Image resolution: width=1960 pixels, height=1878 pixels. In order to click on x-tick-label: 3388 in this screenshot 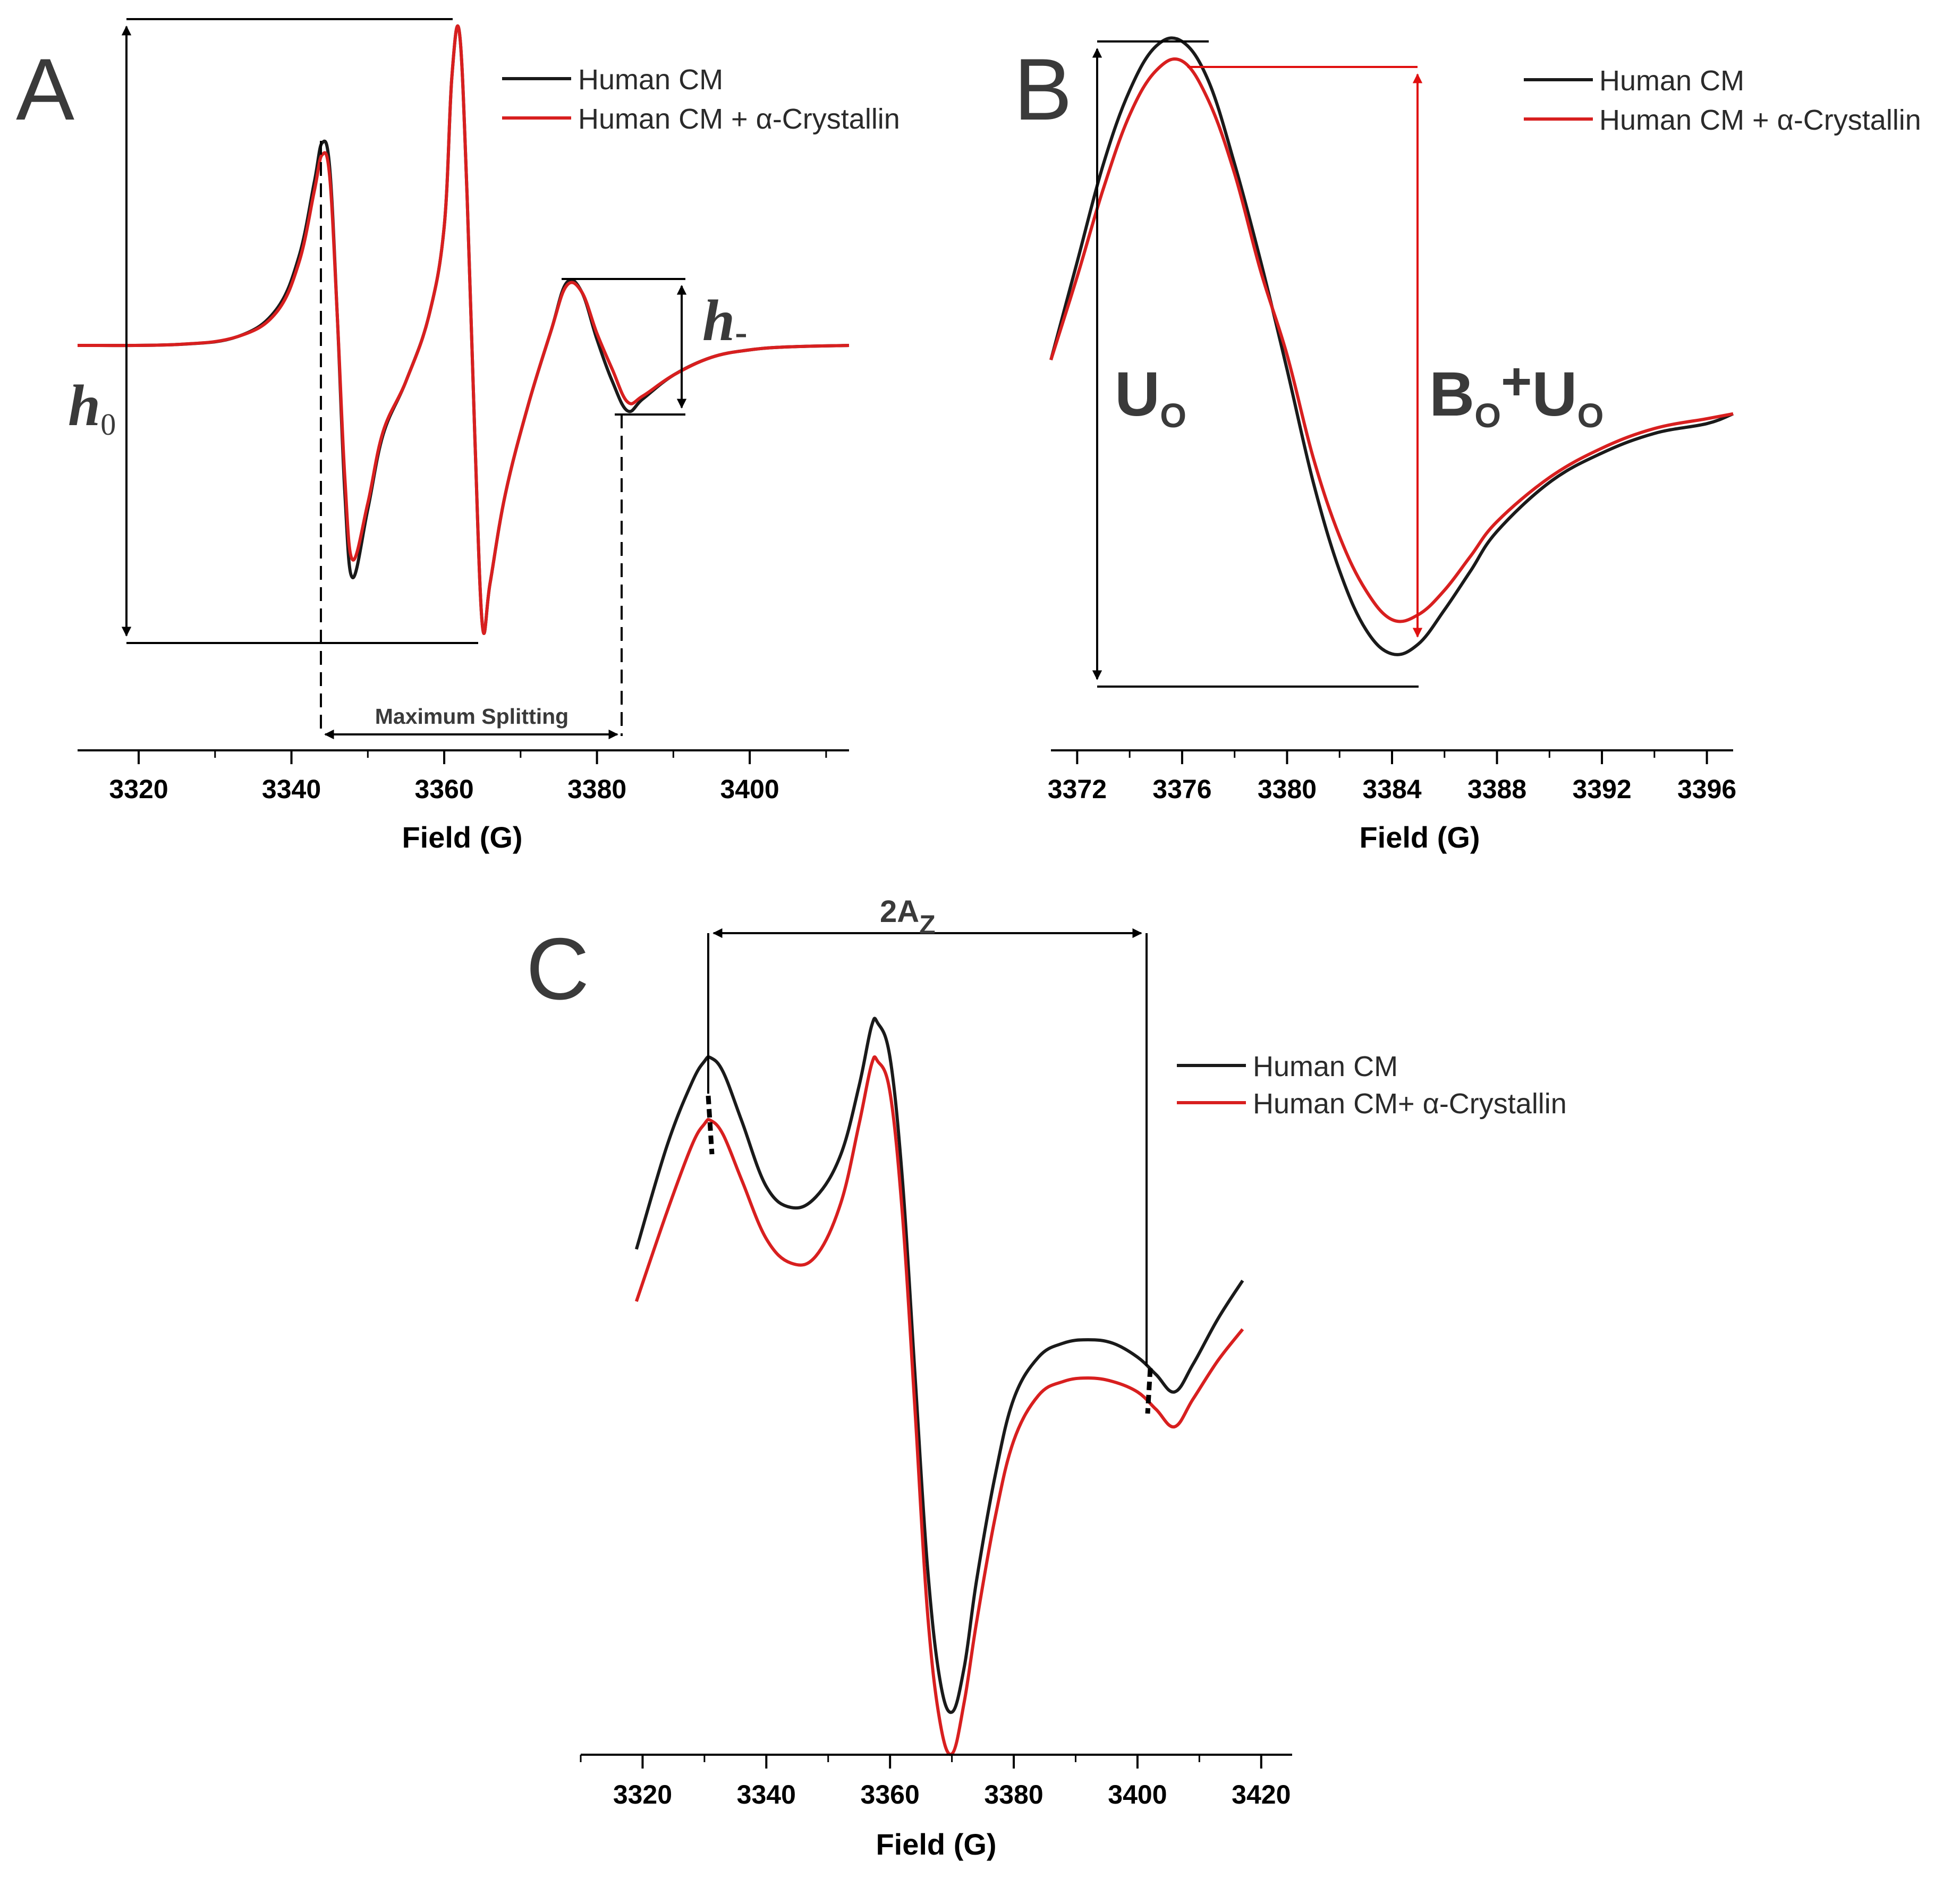, I will do `click(1496, 789)`.